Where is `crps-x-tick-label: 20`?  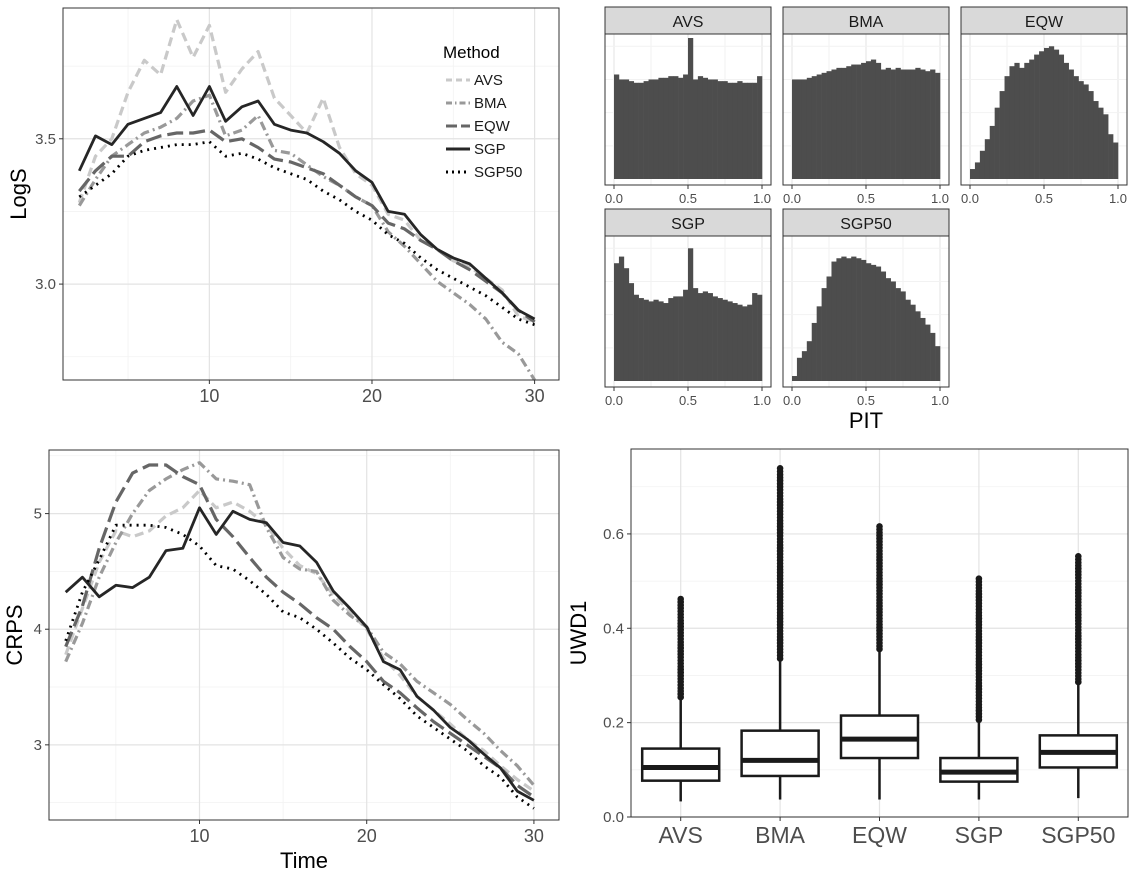 crps-x-tick-label: 20 is located at coordinates (367, 836).